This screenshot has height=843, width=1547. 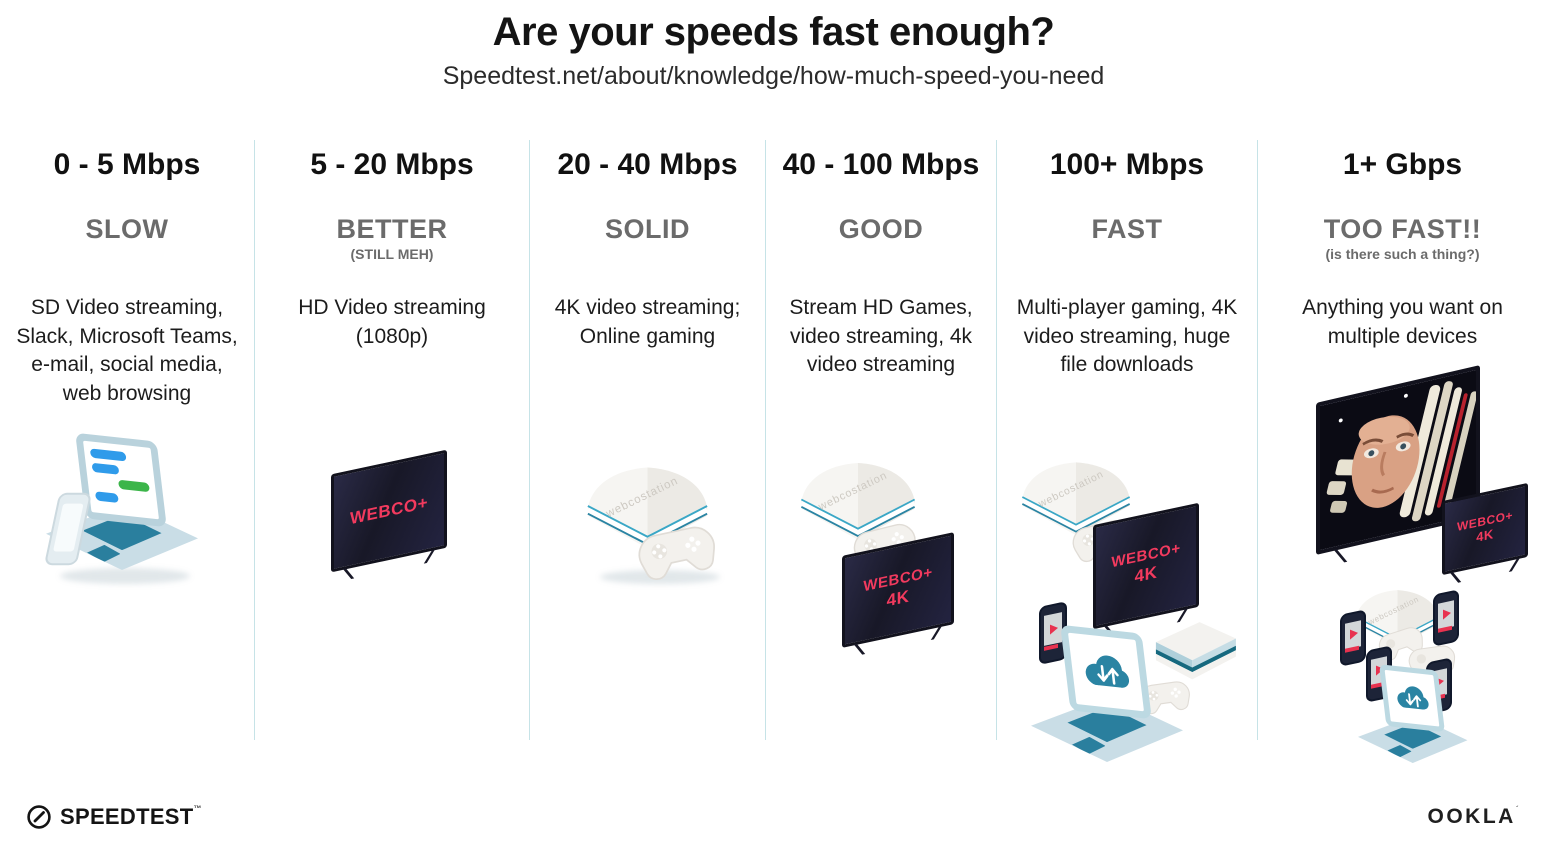 What do you see at coordinates (647, 164) in the screenshot?
I see `speed-range: 20 - 40 Mbps` at bounding box center [647, 164].